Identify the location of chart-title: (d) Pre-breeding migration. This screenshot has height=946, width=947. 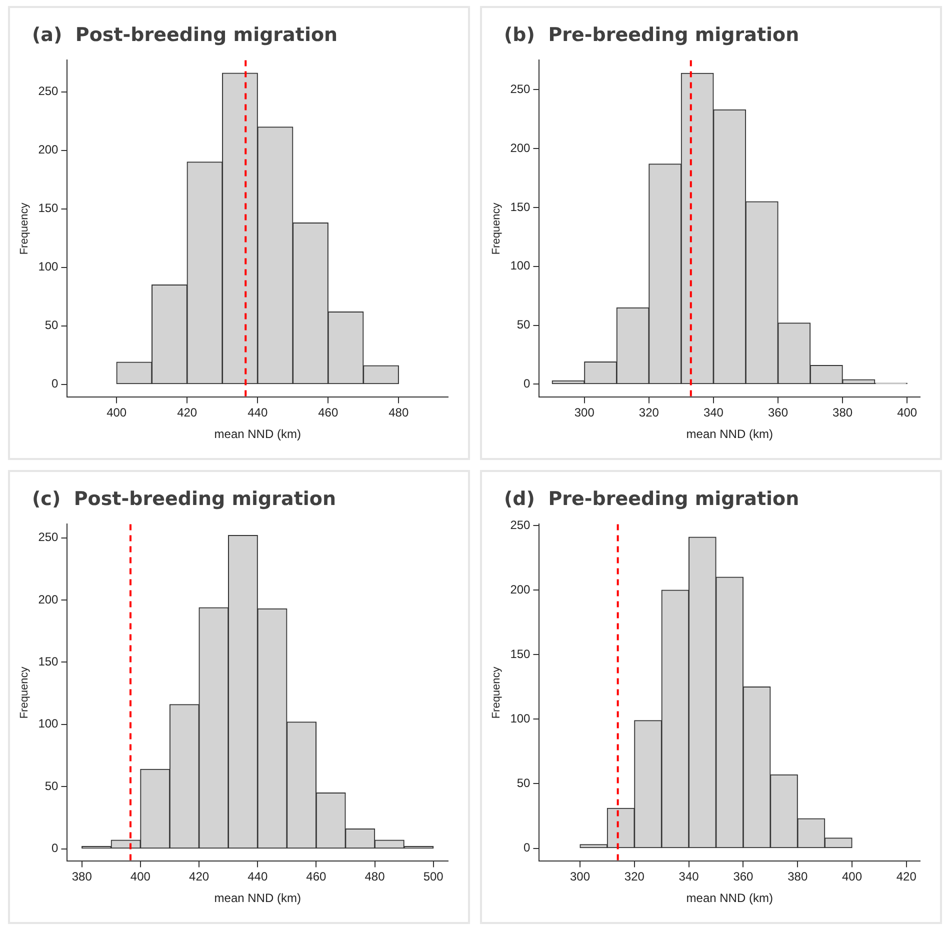
(652, 499).